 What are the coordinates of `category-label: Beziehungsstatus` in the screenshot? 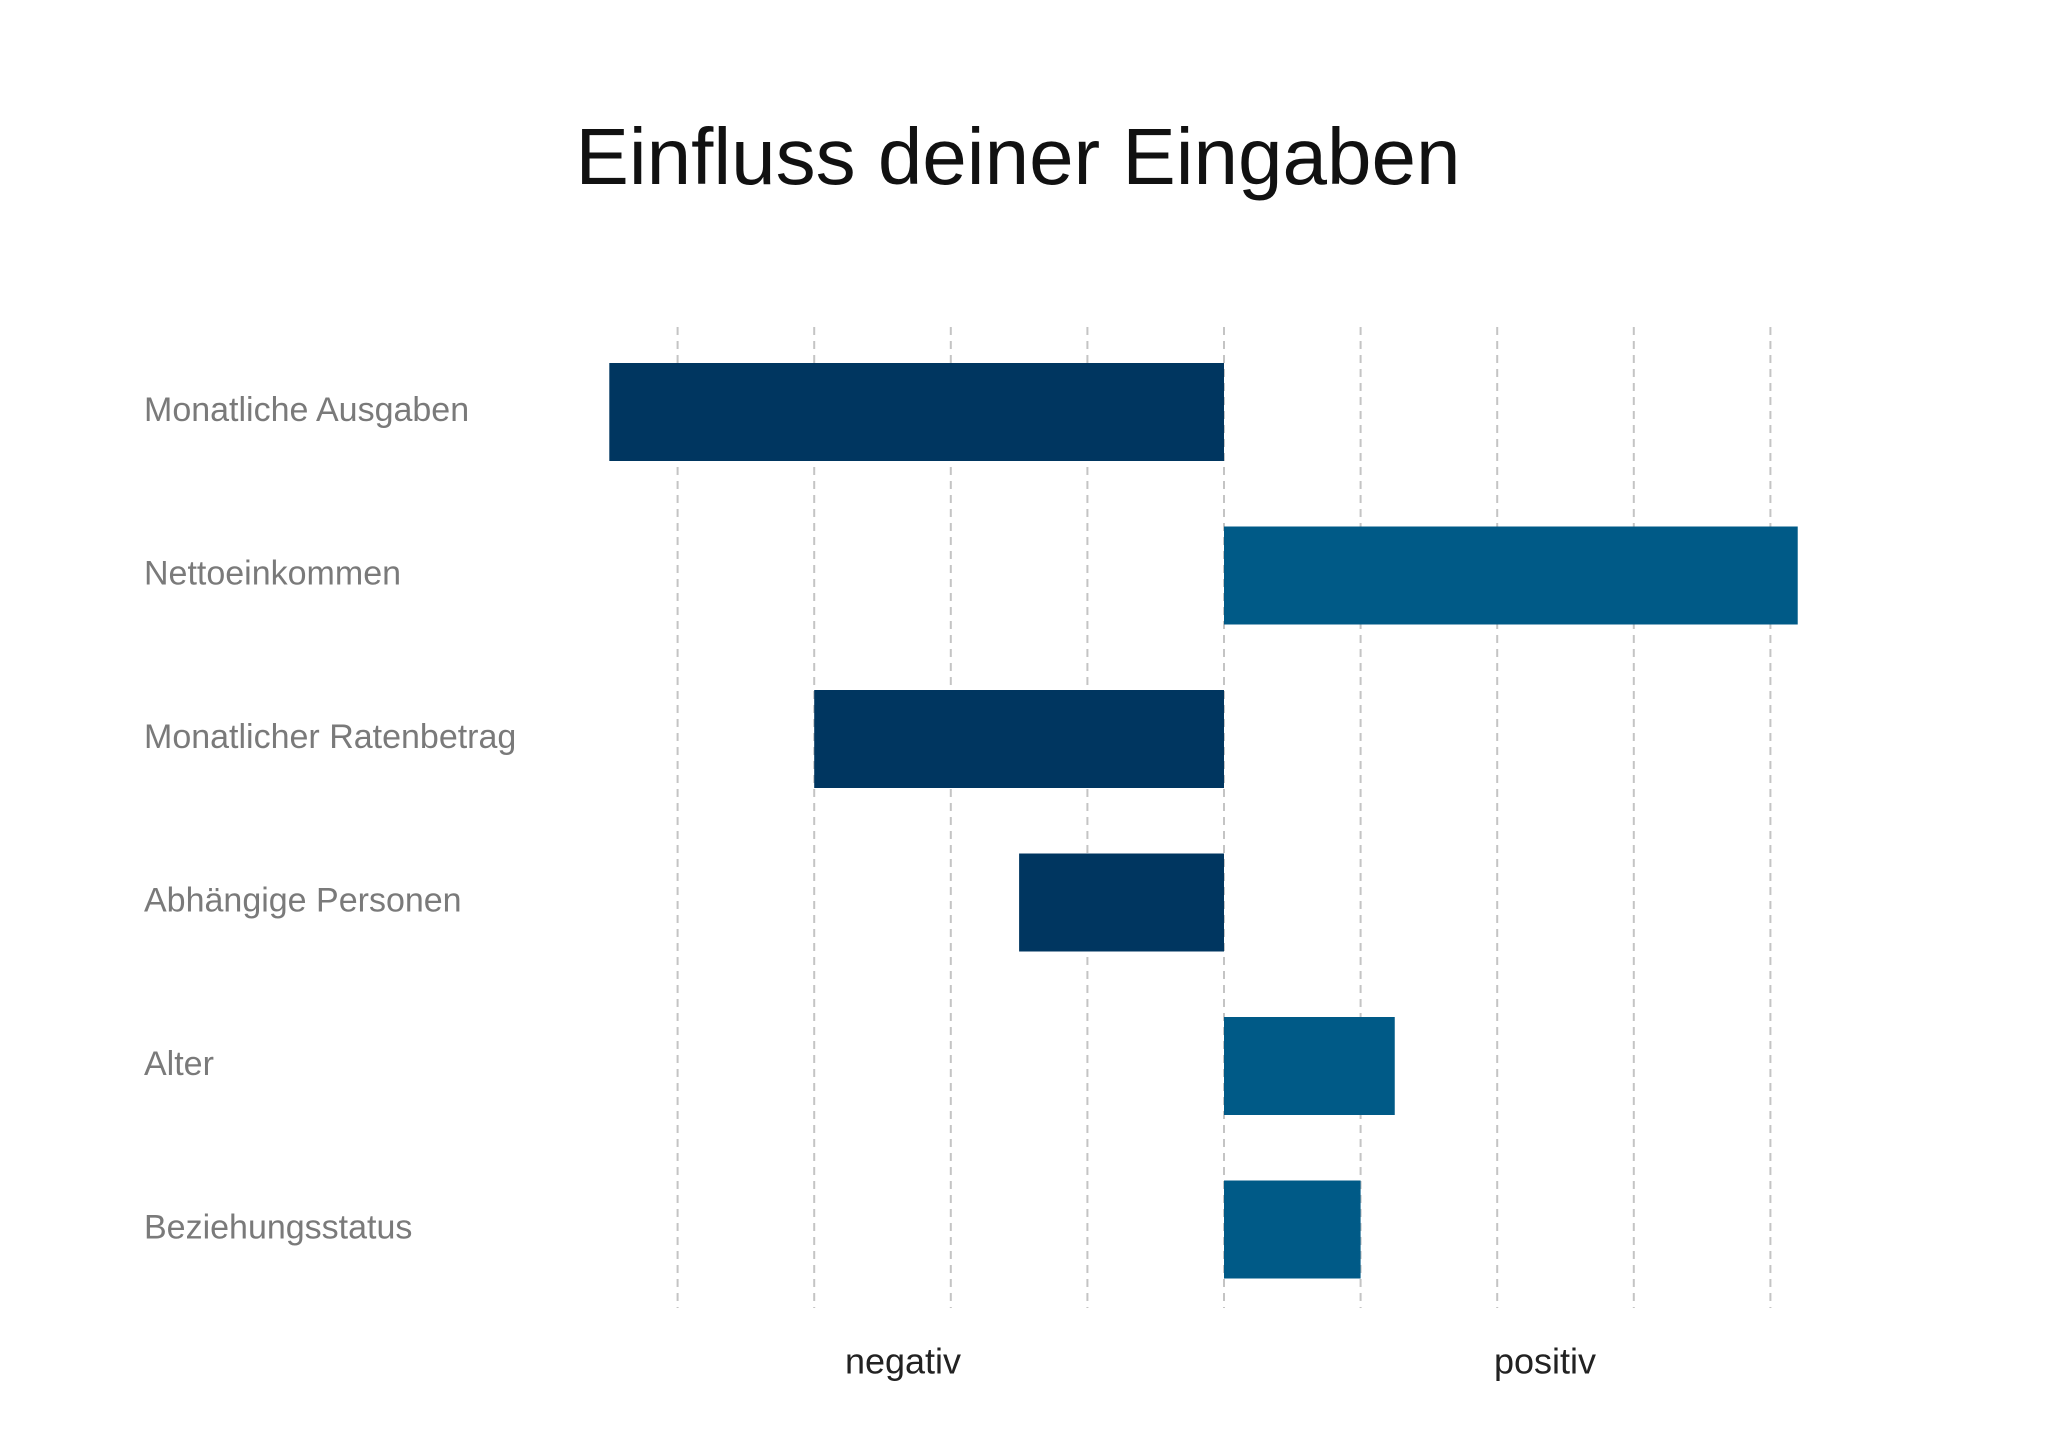 It's located at (278, 1227).